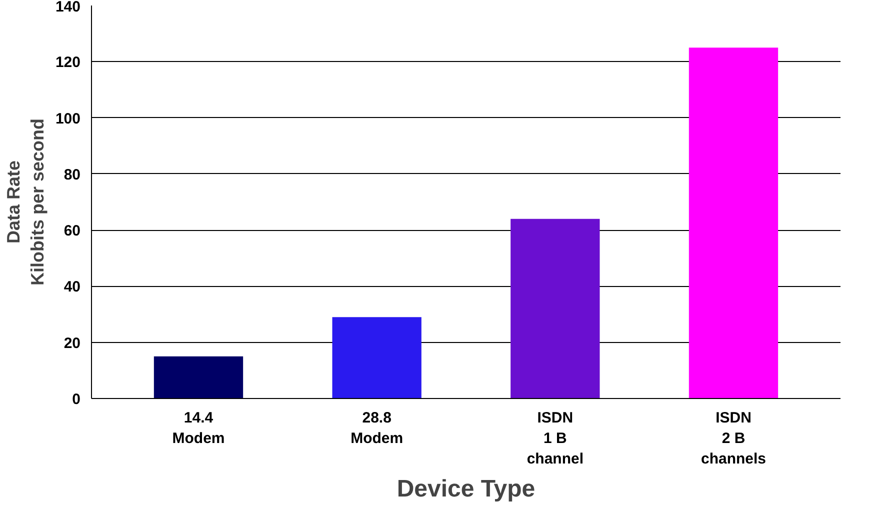 The height and width of the screenshot is (512, 878). I want to click on y-tick-label: 120, so click(68, 63).